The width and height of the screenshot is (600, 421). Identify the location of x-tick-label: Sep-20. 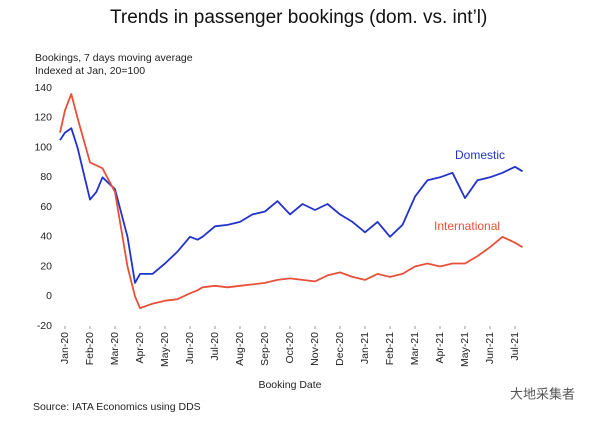
(265, 349).